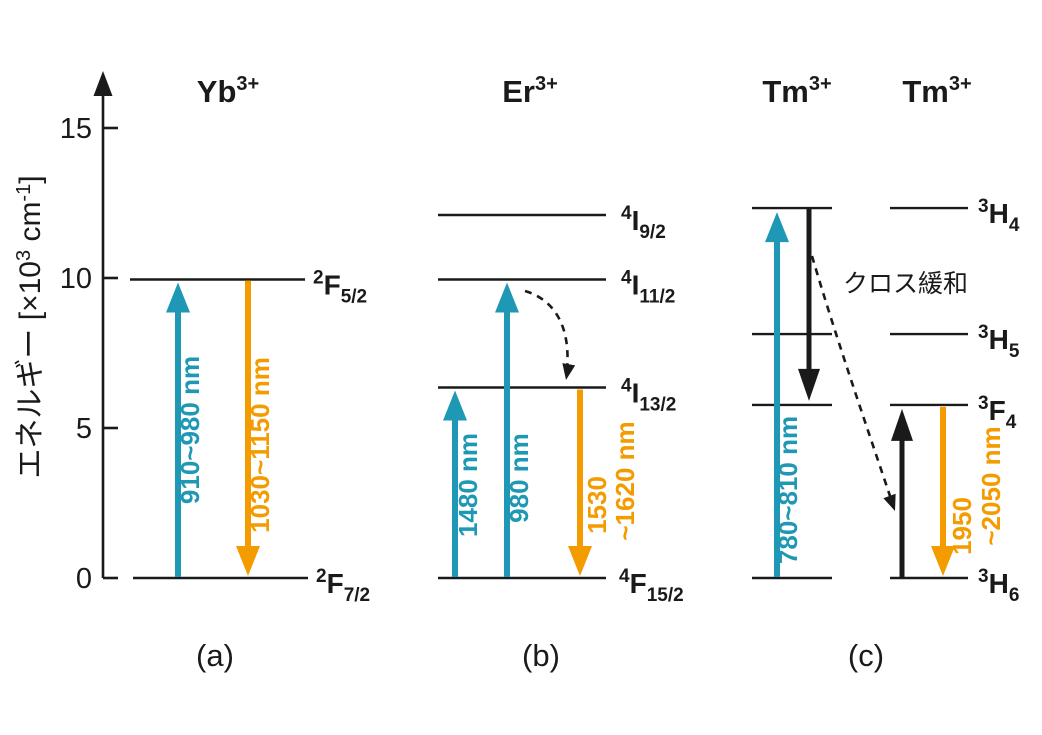  What do you see at coordinates (962, 526) in the screenshot?
I see `tm2-emission-wavelength-line1: 1950` at bounding box center [962, 526].